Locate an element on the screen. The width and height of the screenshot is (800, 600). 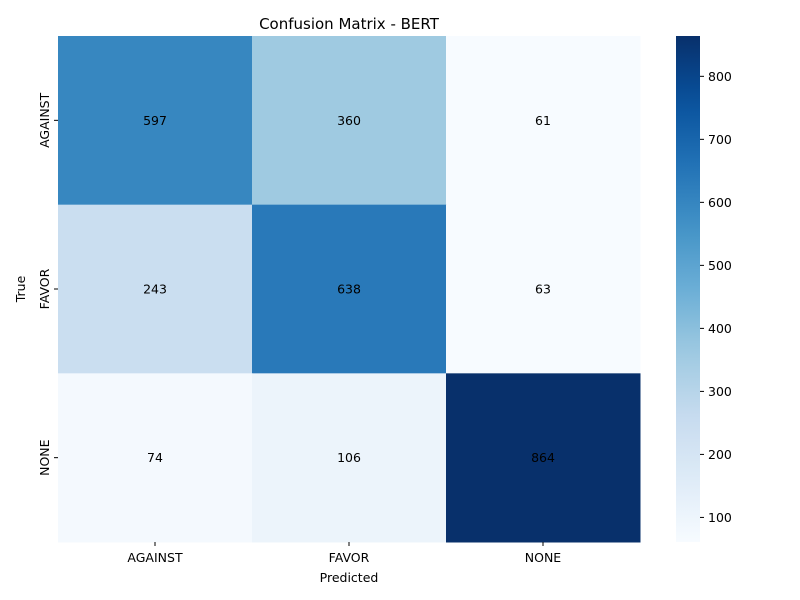
y-tick-label: NONE is located at coordinates (44, 457).